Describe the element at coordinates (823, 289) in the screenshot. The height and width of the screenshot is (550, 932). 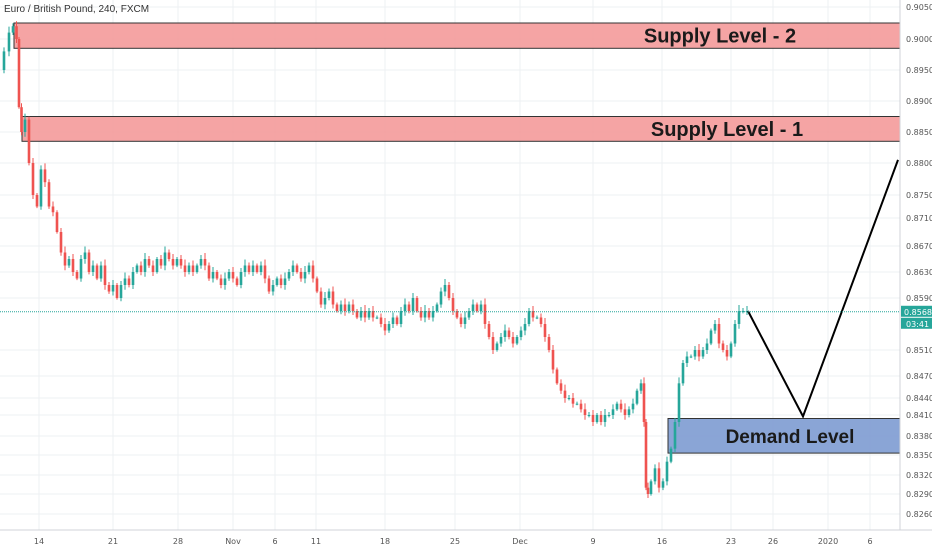
I see `projection-line` at that location.